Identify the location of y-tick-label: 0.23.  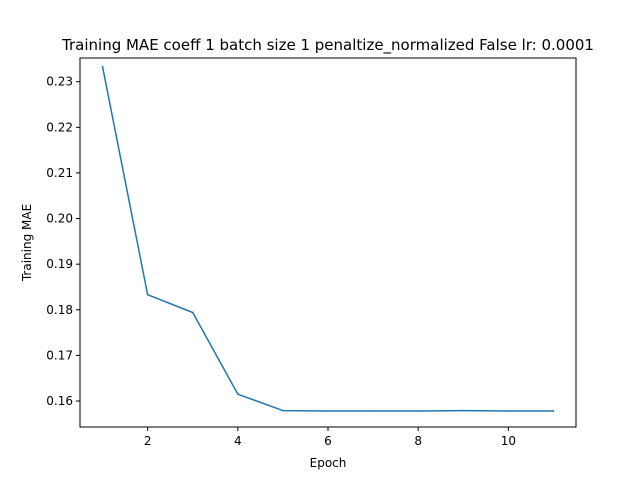
(59, 82).